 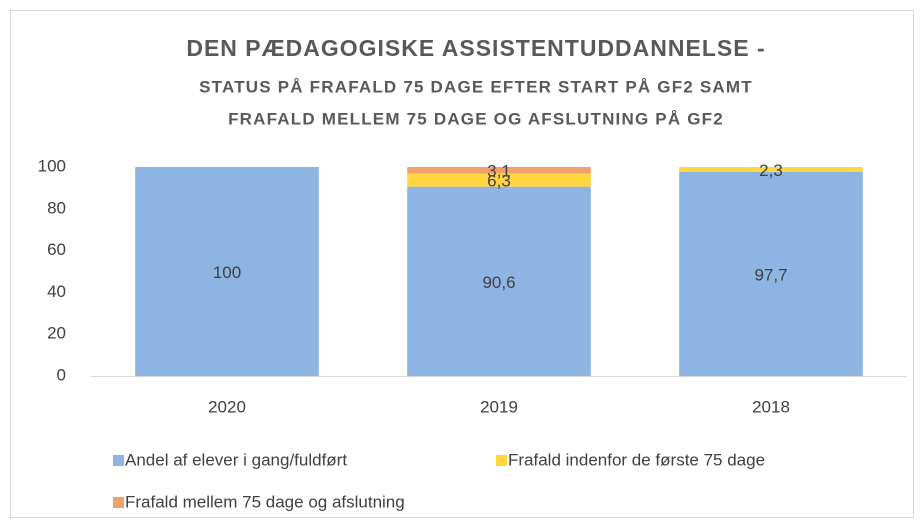 I want to click on legend-label: Andel af elever i gang/fuldført, so click(x=236, y=459).